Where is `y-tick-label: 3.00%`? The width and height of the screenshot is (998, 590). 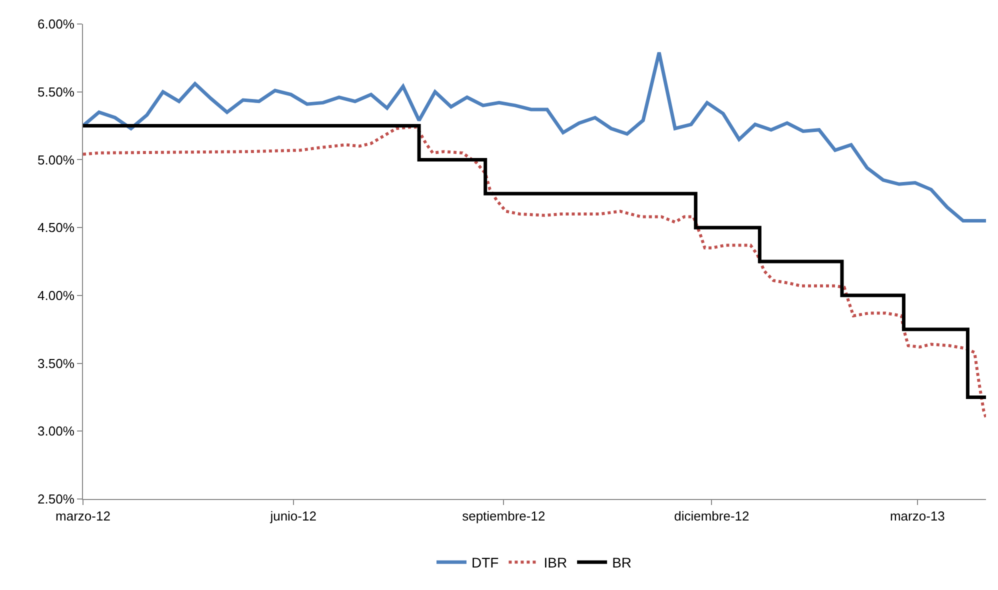
y-tick-label: 3.00% is located at coordinates (56, 431).